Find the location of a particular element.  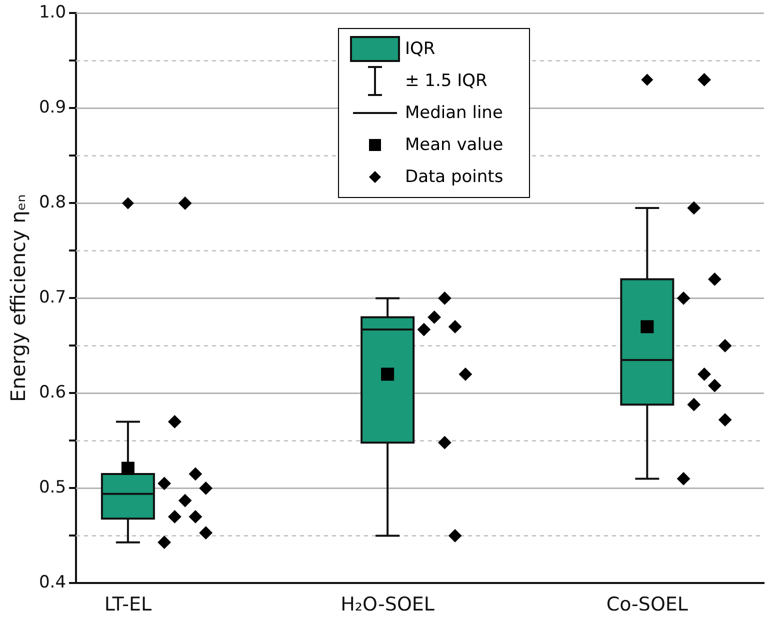

x-tick-label: H₂O-SOEL is located at coordinates (387, 605).